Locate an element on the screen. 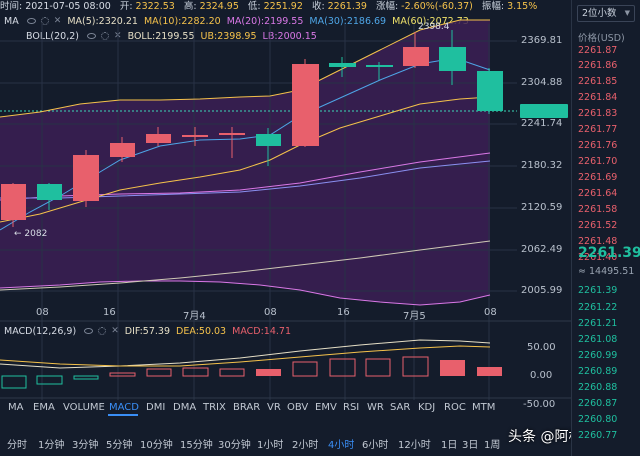 This screenshot has height=456, width=640. indicator-tab-mtm: MTM is located at coordinates (484, 407).